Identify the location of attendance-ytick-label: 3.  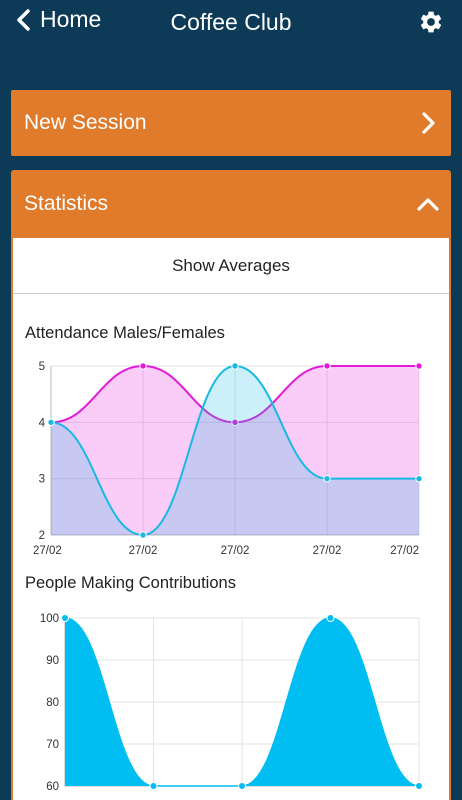
(42, 480).